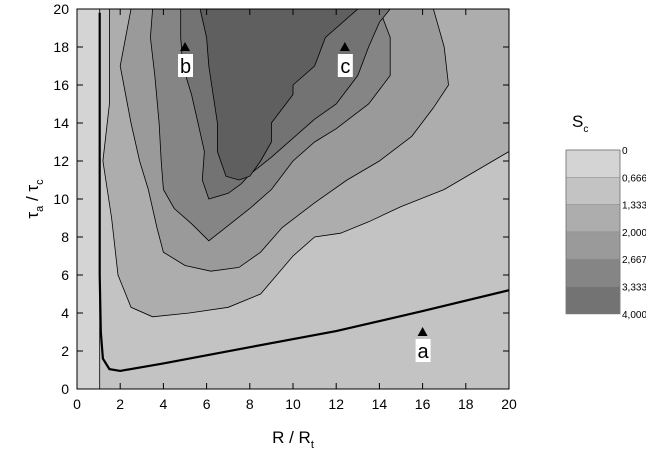 This screenshot has width=646, height=457. Describe the element at coordinates (422, 331) in the screenshot. I see `point-marker-a` at that location.